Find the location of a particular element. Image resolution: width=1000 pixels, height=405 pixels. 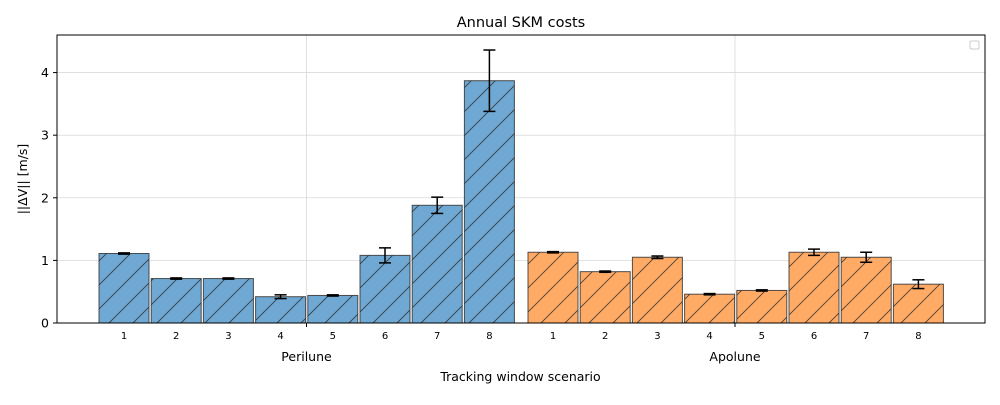

y-tick-label: 2 is located at coordinates (45, 197).